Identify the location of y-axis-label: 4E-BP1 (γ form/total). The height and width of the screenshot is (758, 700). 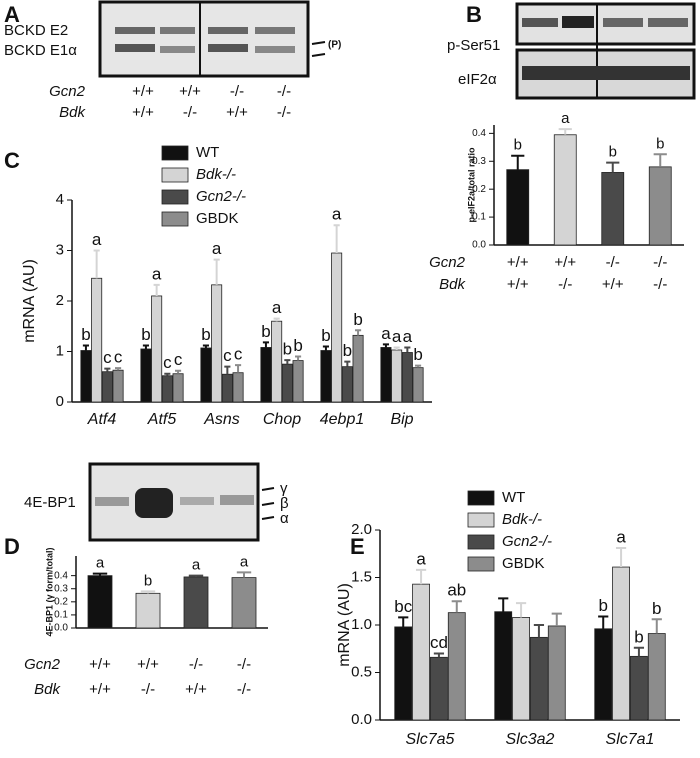
(49, 591).